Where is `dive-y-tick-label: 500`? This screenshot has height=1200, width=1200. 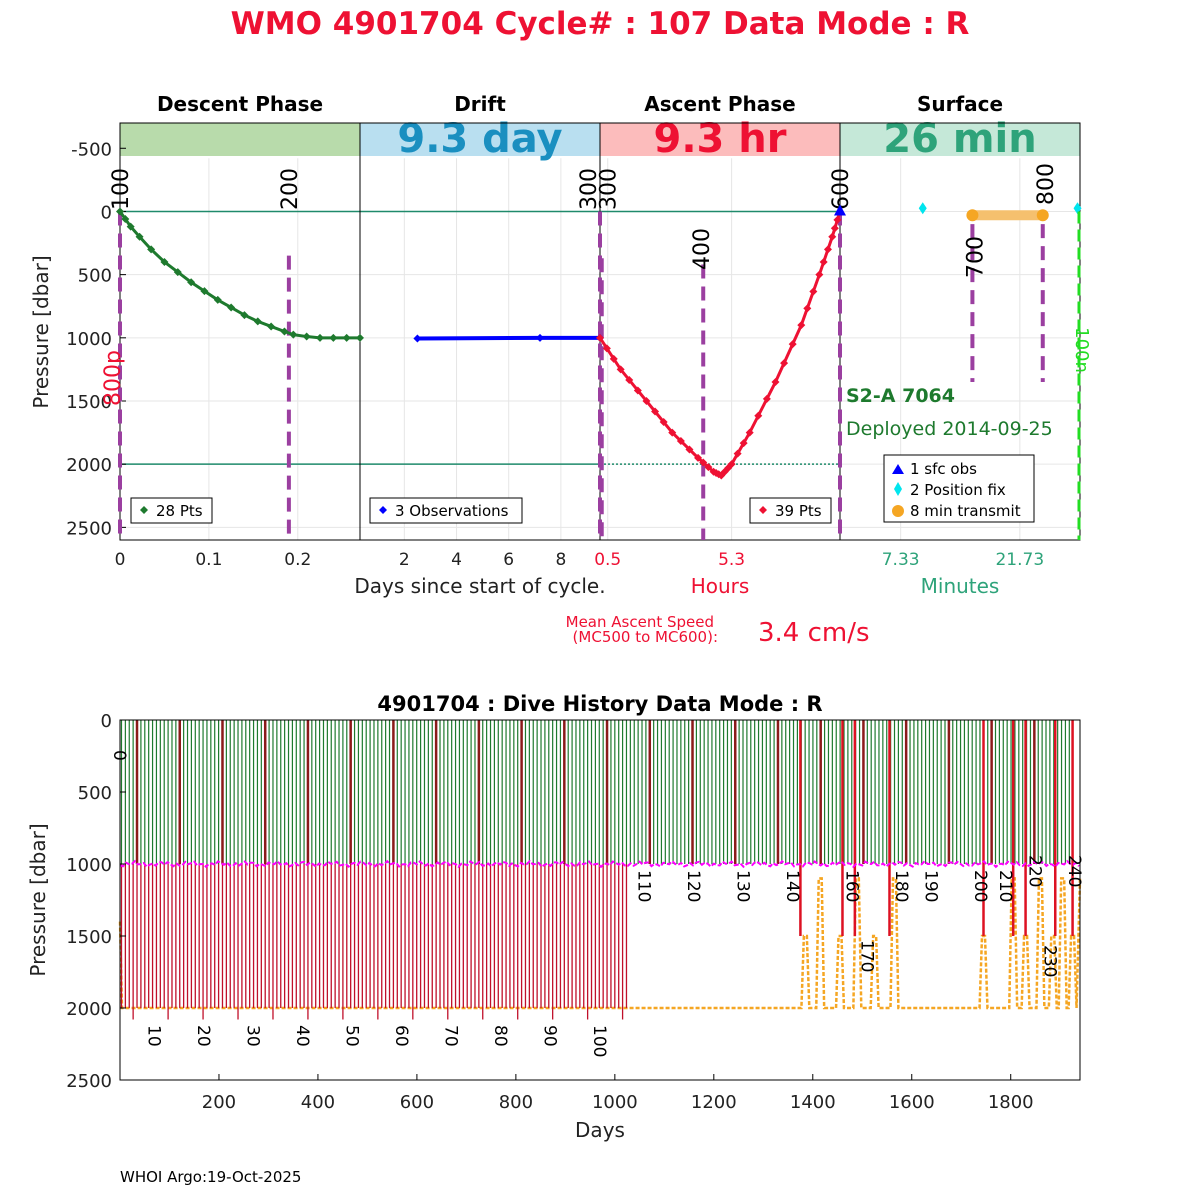
dive-y-tick-label: 500 is located at coordinates (95, 793).